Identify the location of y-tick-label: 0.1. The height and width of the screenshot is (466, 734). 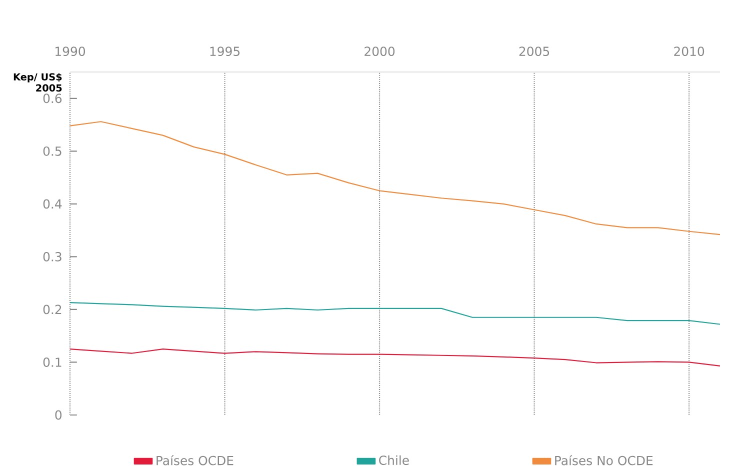
(52, 362).